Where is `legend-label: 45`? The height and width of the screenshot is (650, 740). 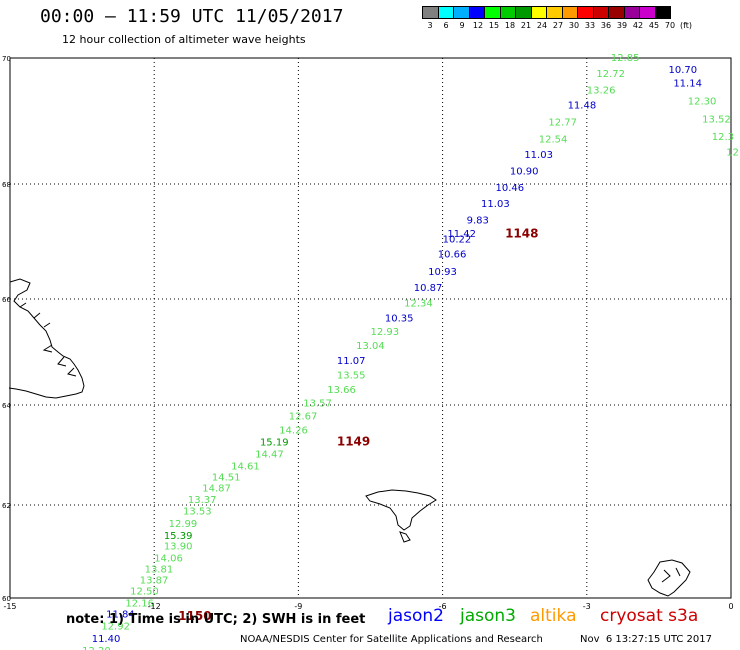 legend-label: 45 is located at coordinates (654, 25).